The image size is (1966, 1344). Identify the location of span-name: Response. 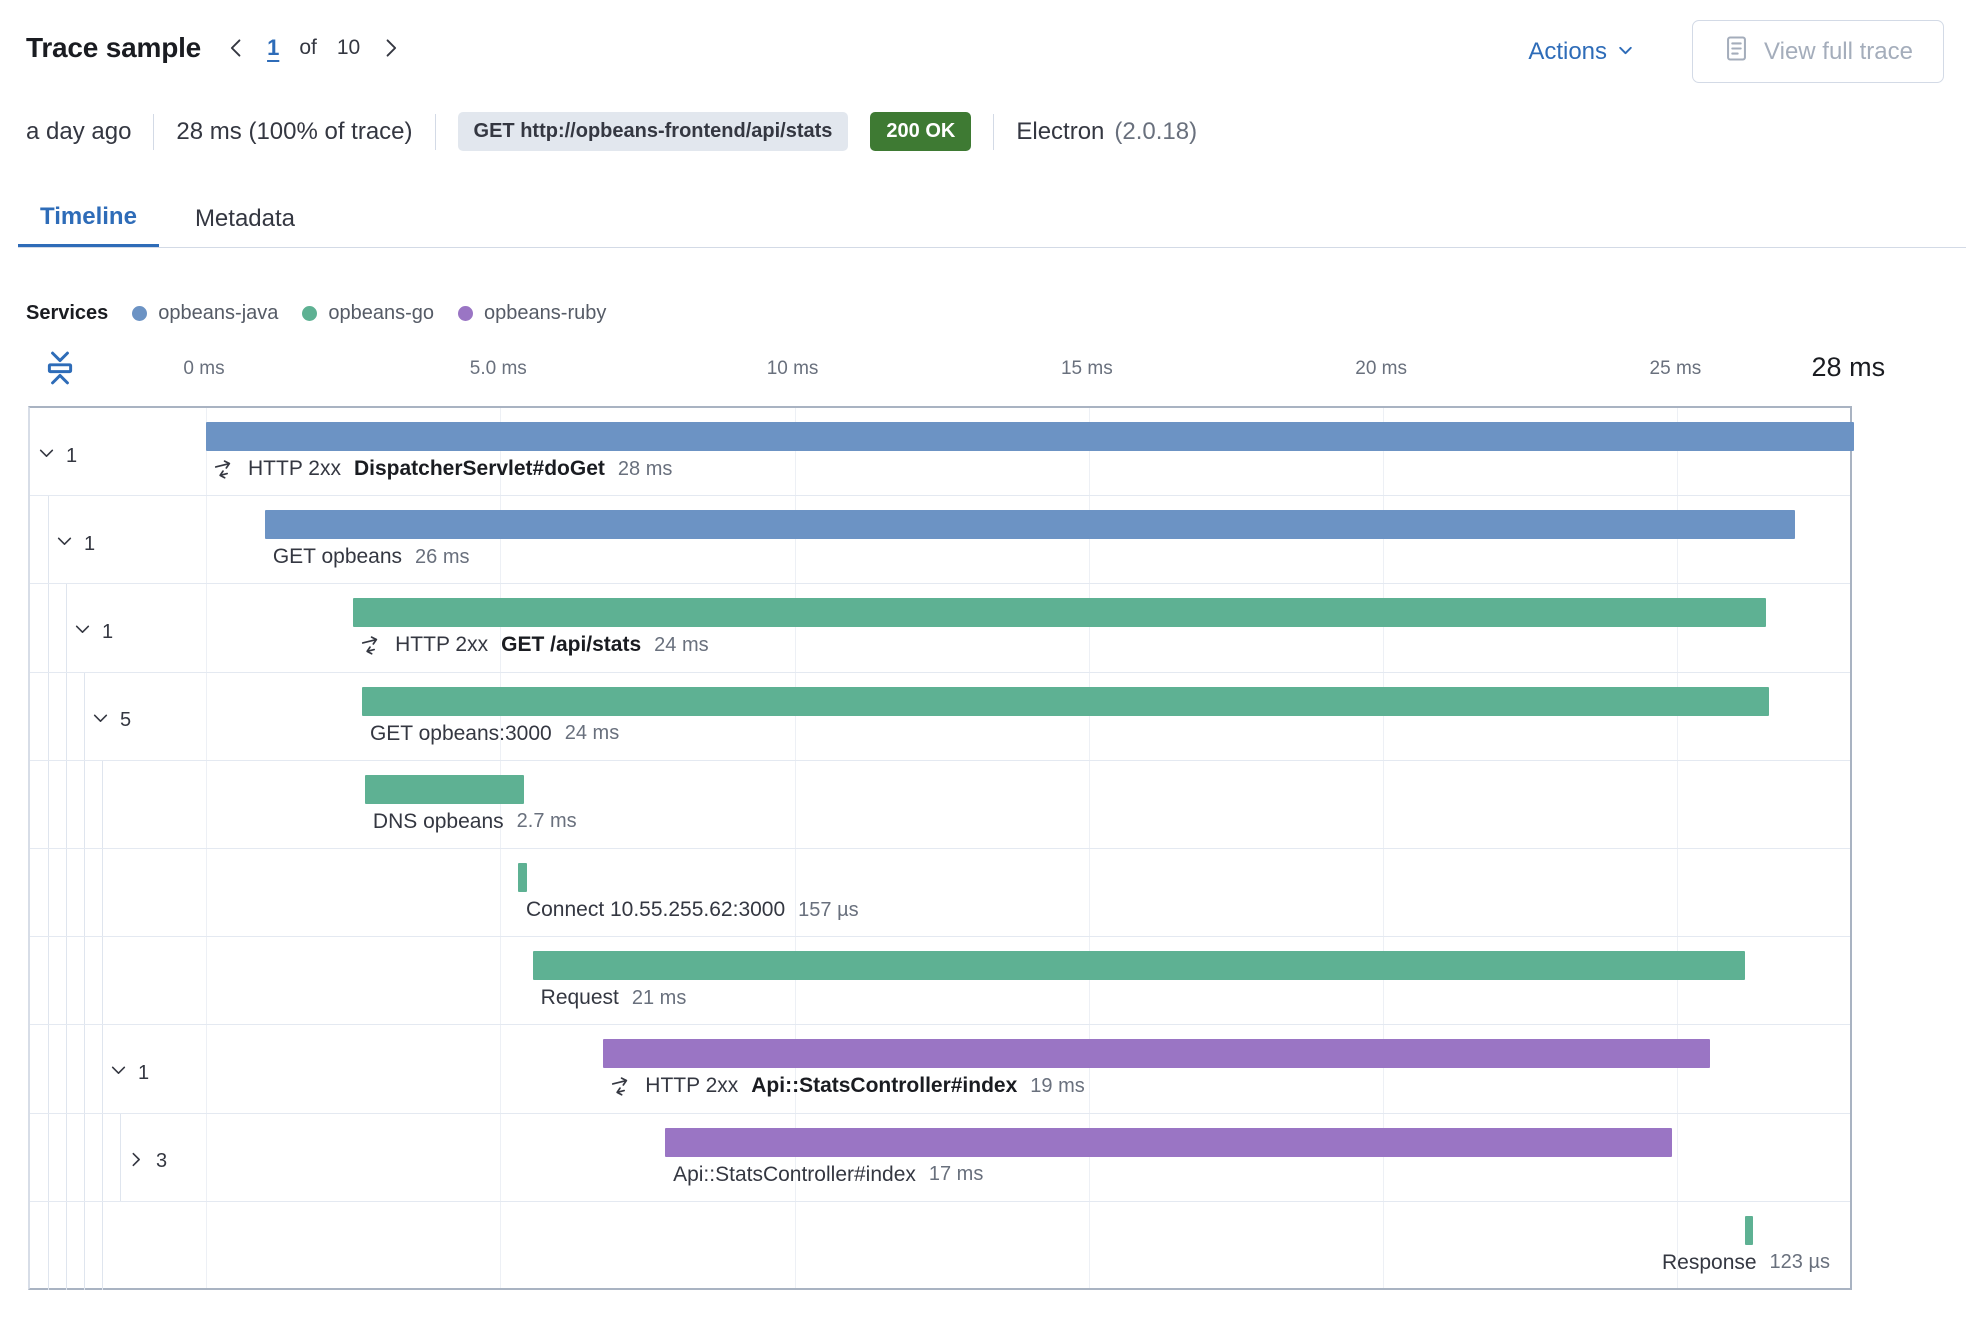
(1709, 1262).